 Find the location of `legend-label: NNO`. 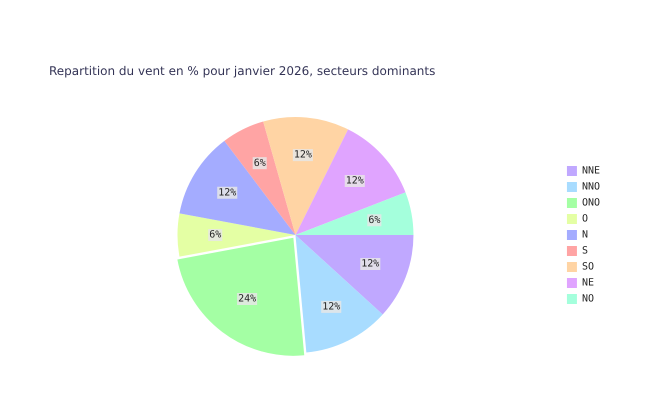

legend-label: NNO is located at coordinates (591, 187).